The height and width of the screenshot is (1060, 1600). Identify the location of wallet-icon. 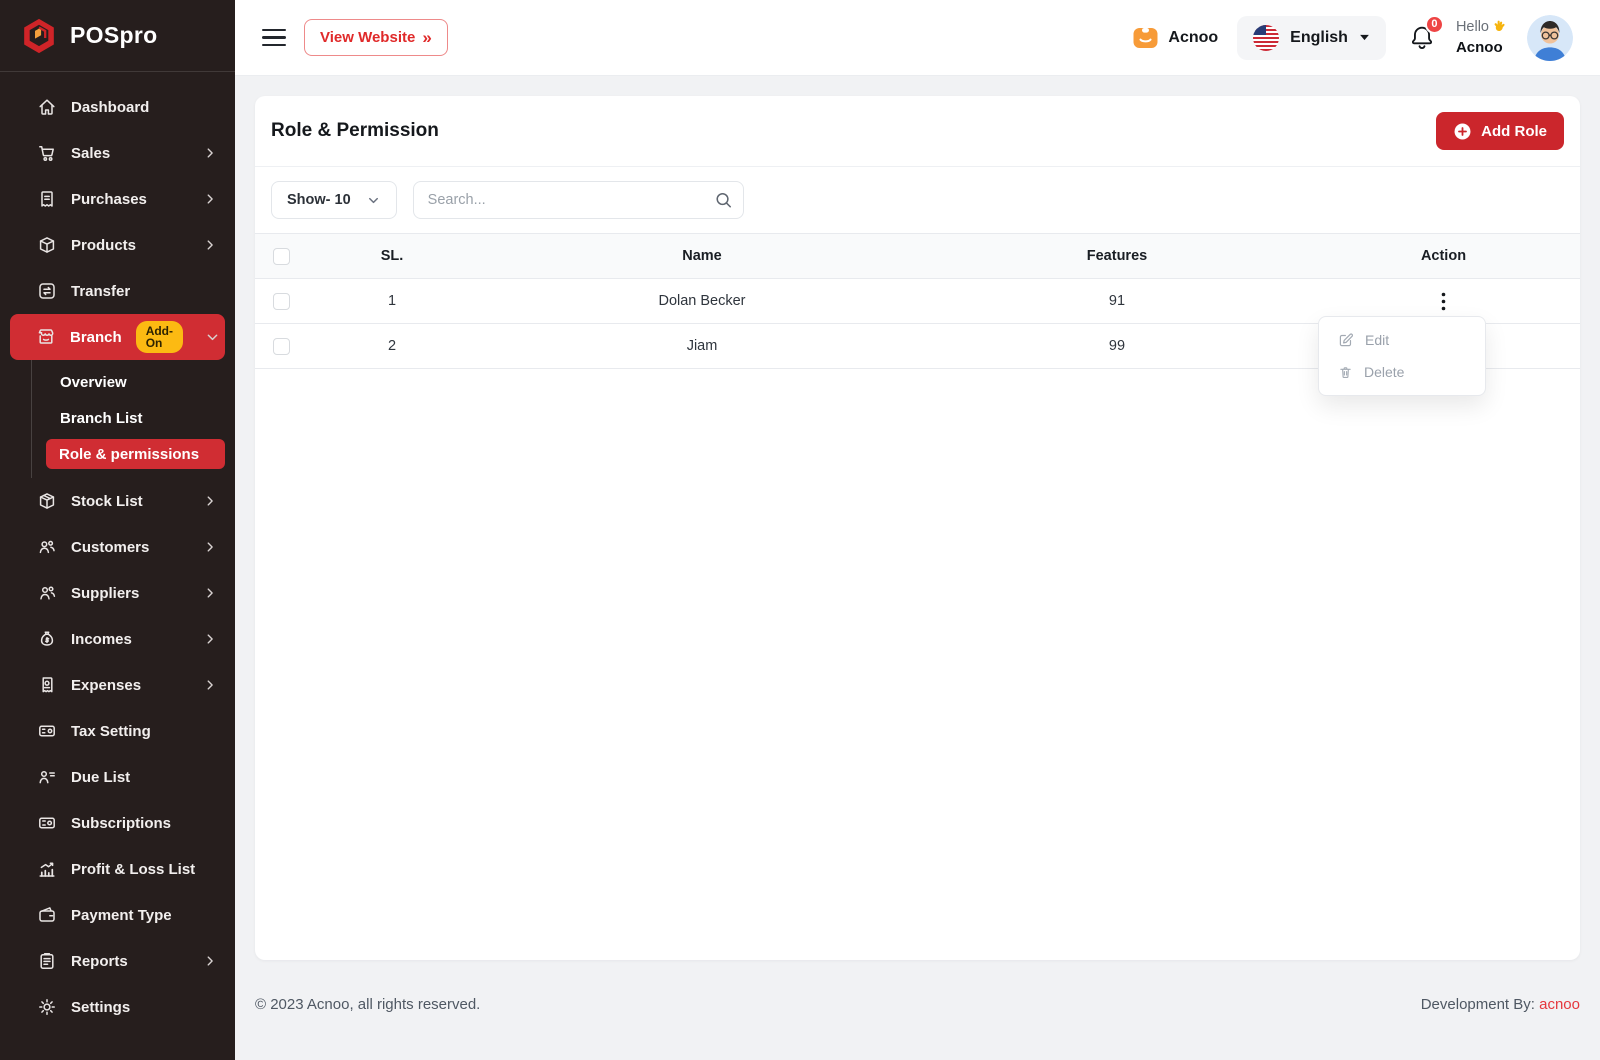
(46, 915).